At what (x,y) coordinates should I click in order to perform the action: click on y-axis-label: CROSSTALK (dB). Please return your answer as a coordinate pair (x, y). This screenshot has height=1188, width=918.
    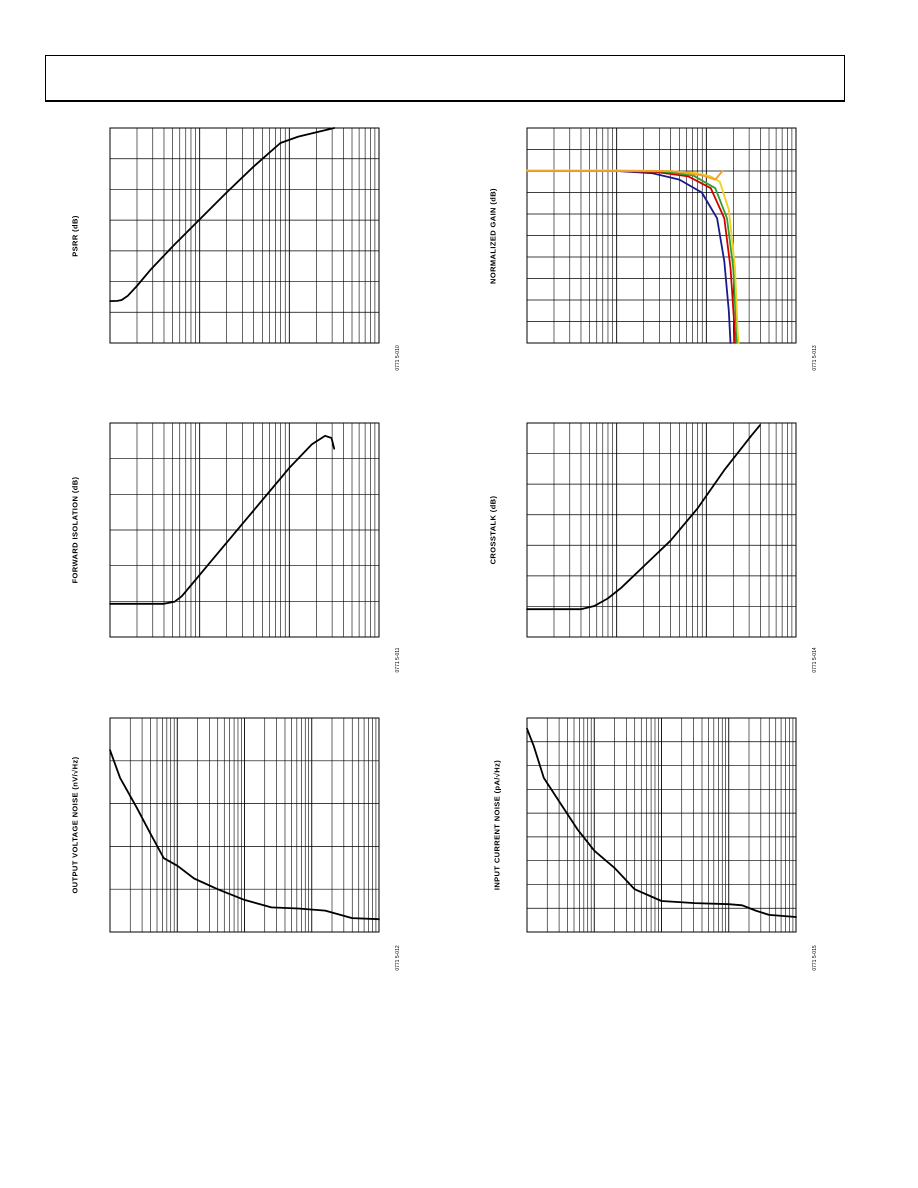
    Looking at the image, I should click on (493, 530).